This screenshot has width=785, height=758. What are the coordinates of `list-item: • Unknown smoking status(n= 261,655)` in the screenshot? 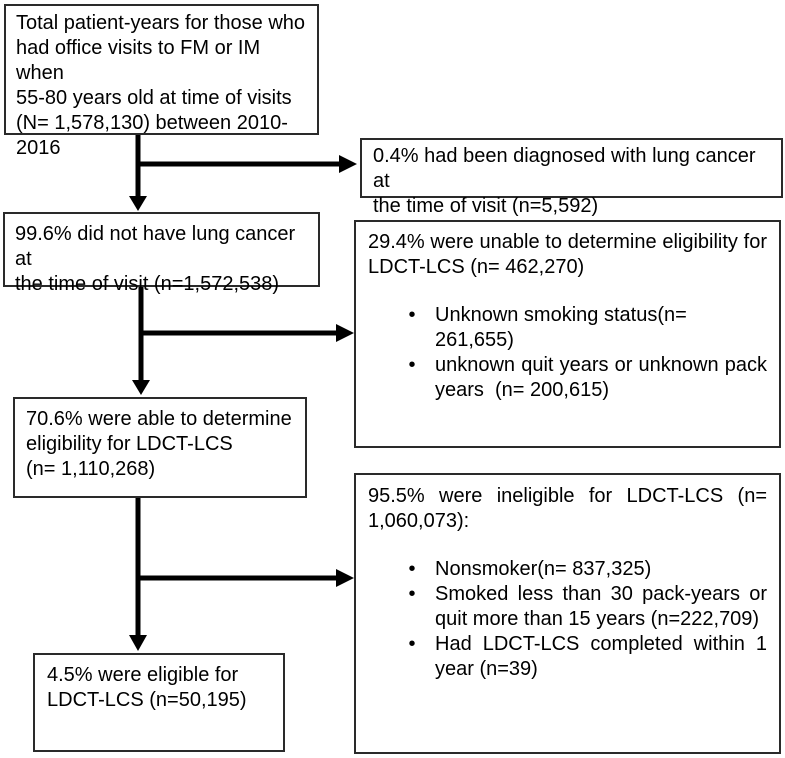 It's located at (567, 328).